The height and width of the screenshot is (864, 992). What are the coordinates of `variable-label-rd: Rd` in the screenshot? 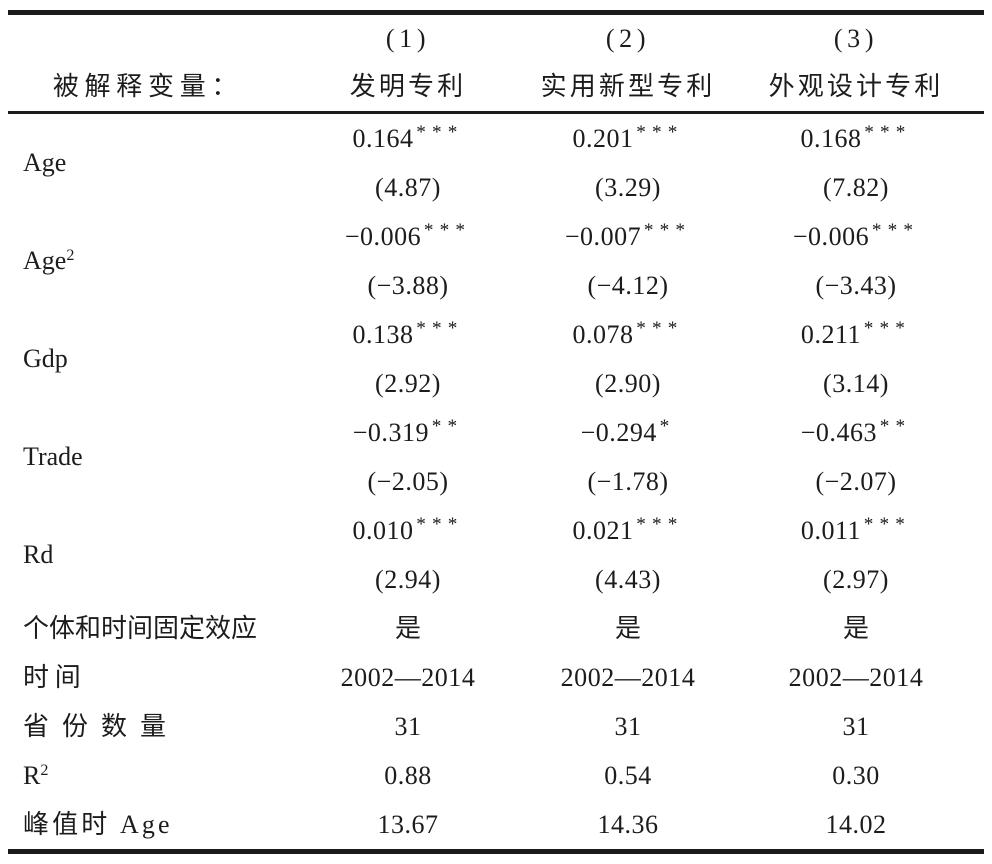 It's located at (148, 555).